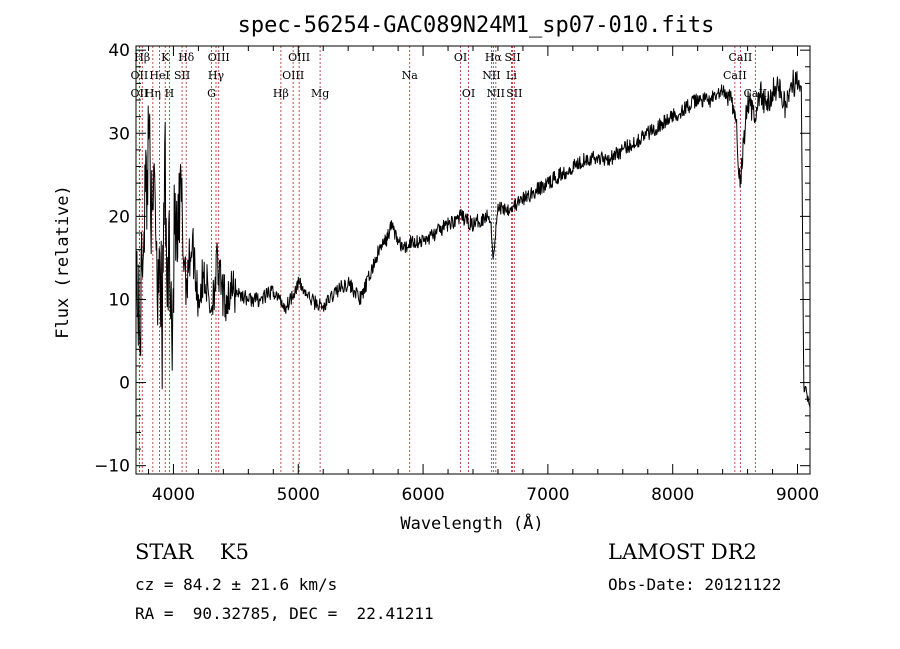 The height and width of the screenshot is (649, 900). Describe the element at coordinates (159, 75) in the screenshot. I see `spectral-line-label: HeI` at that location.